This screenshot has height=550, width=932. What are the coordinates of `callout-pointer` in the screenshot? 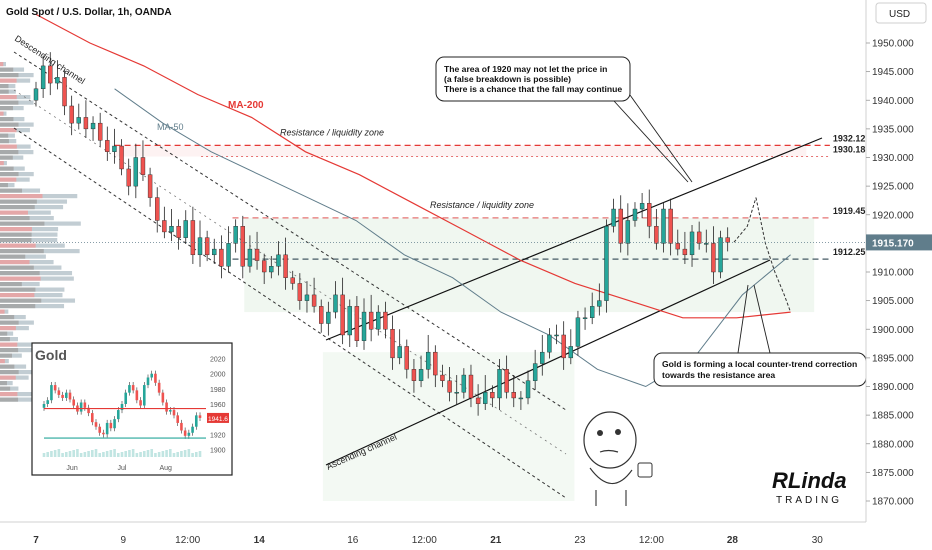 It's located at (651, 141).